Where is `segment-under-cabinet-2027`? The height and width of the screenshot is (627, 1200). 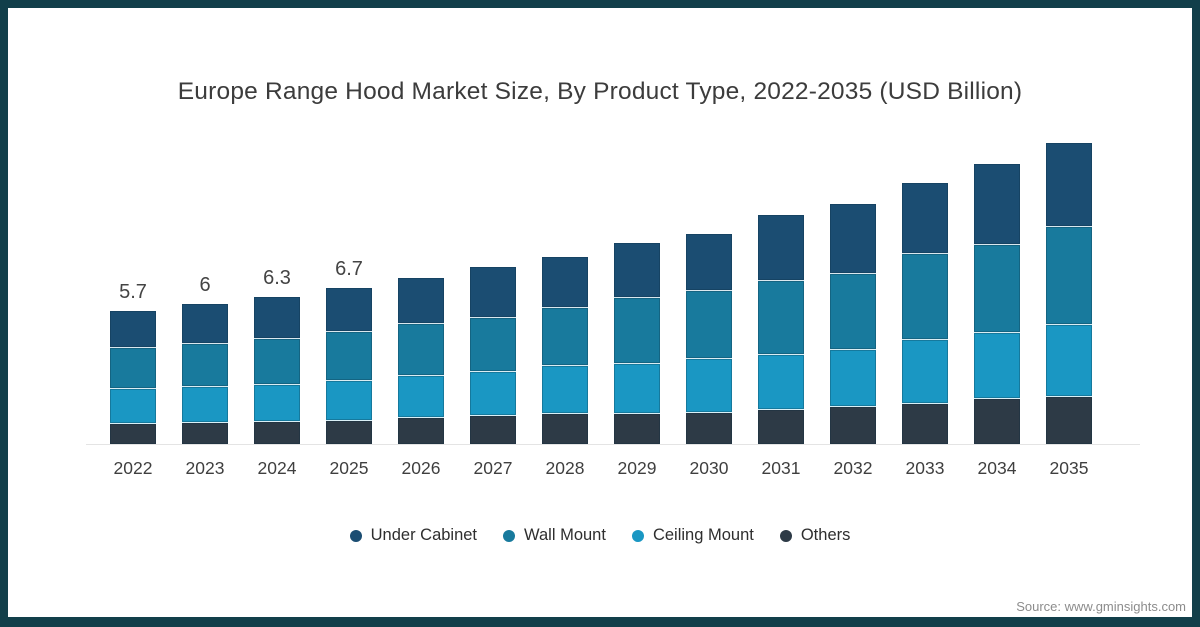
segment-under-cabinet-2027 is located at coordinates (493, 292).